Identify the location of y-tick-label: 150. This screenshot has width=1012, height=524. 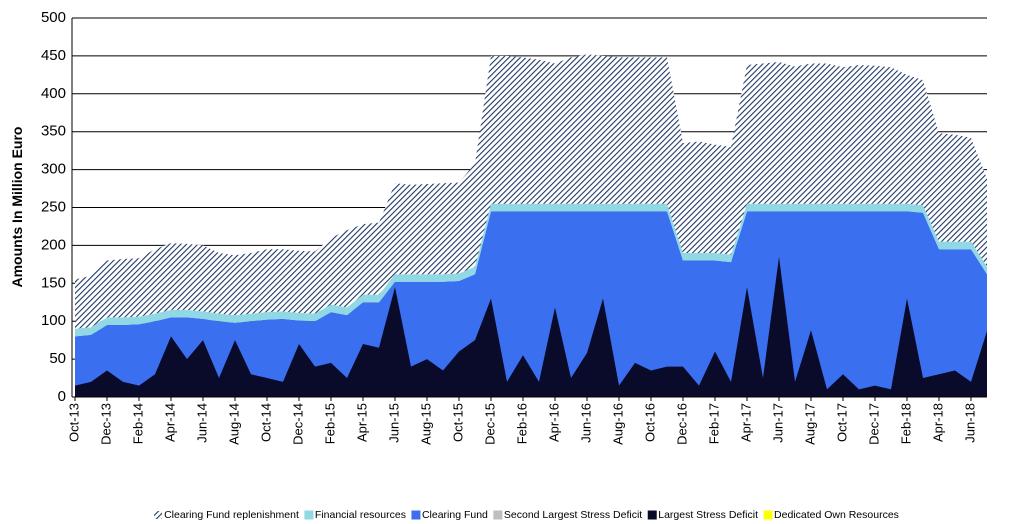
(53, 282).